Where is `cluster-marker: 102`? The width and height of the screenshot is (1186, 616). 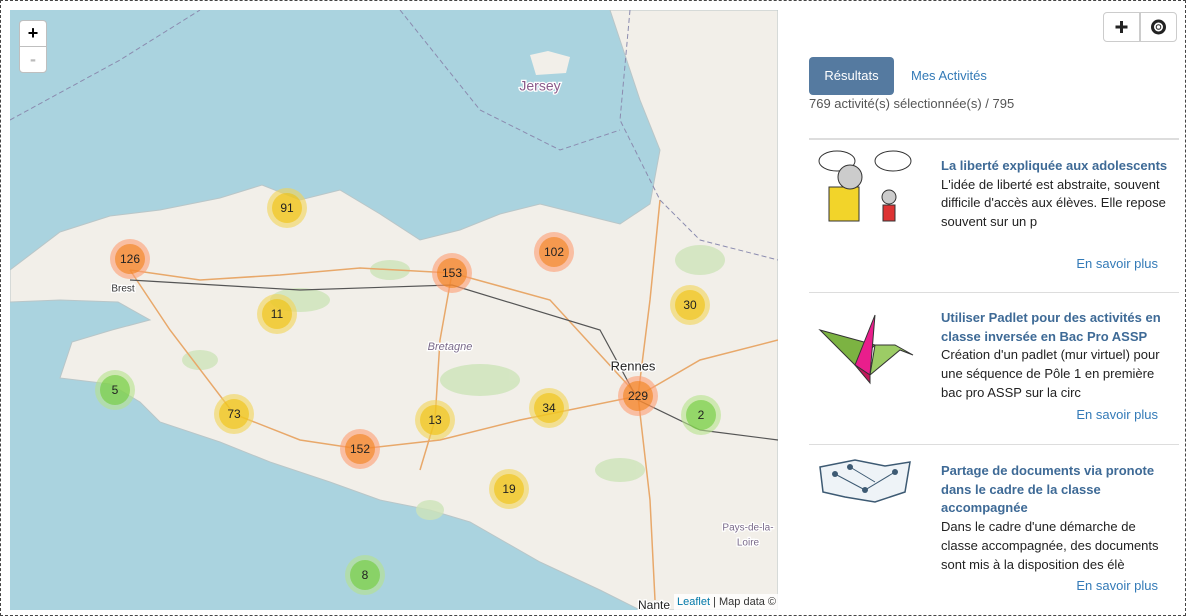 cluster-marker: 102 is located at coordinates (554, 252).